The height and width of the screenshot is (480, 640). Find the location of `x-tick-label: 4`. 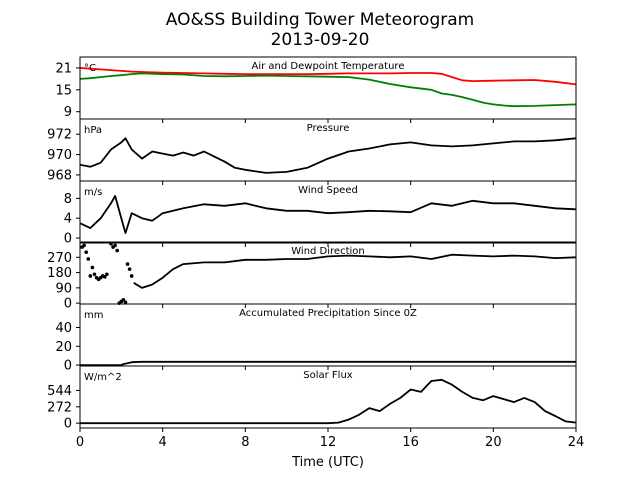

x-tick-label: 4 is located at coordinates (163, 442).